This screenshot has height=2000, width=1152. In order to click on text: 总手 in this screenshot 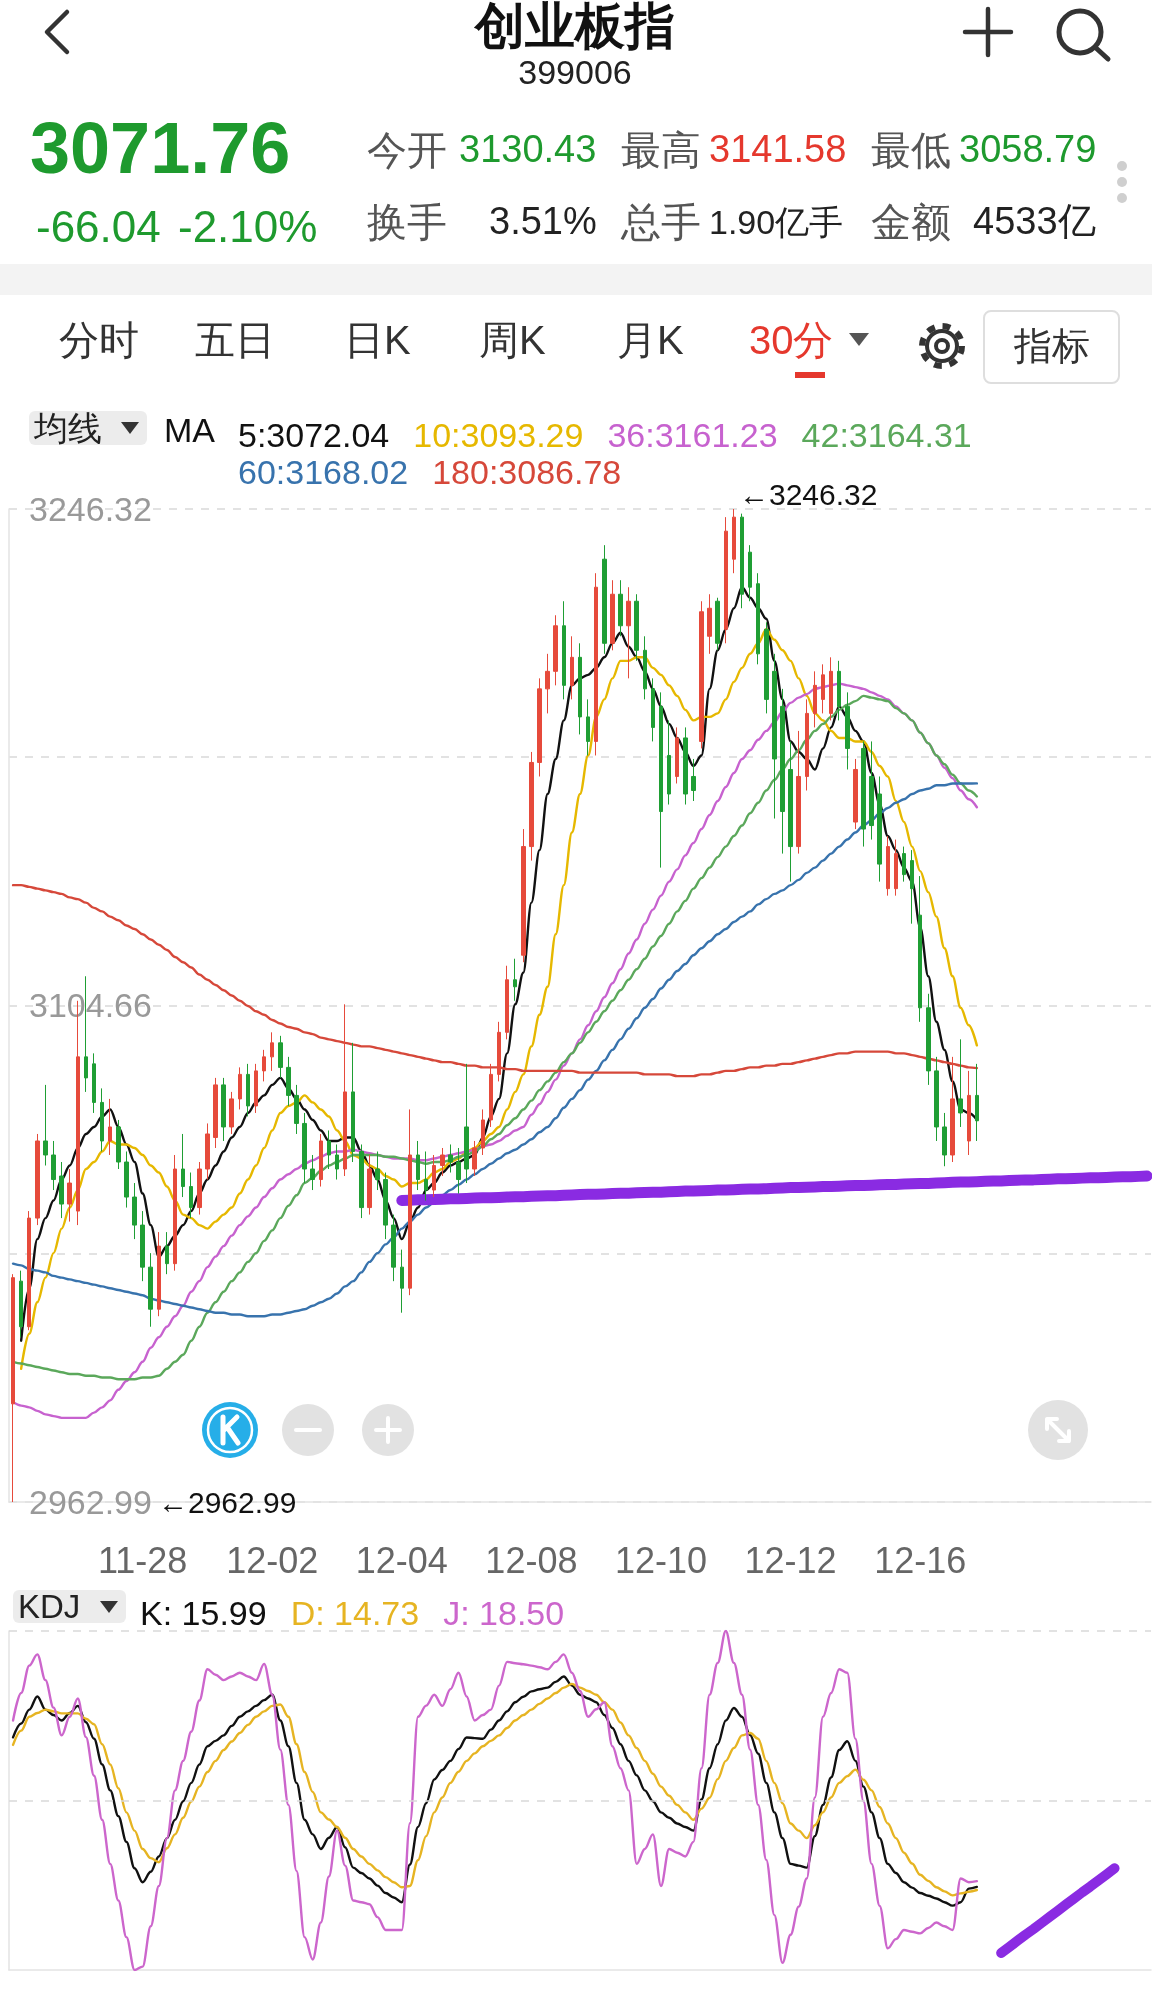, I will do `click(661, 222)`.